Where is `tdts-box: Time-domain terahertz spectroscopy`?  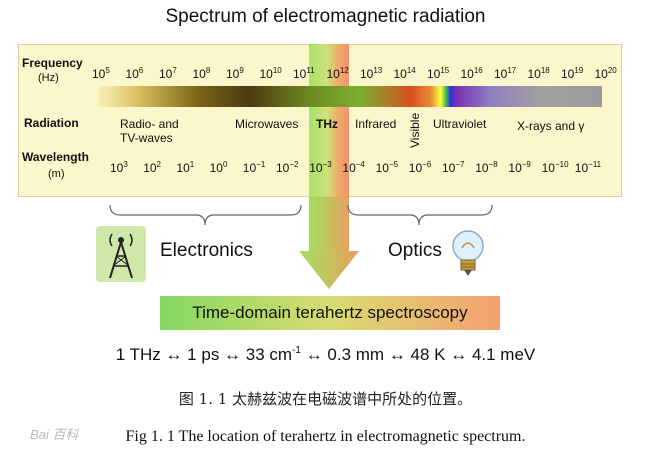 tdts-box: Time-domain terahertz spectroscopy is located at coordinates (330, 313).